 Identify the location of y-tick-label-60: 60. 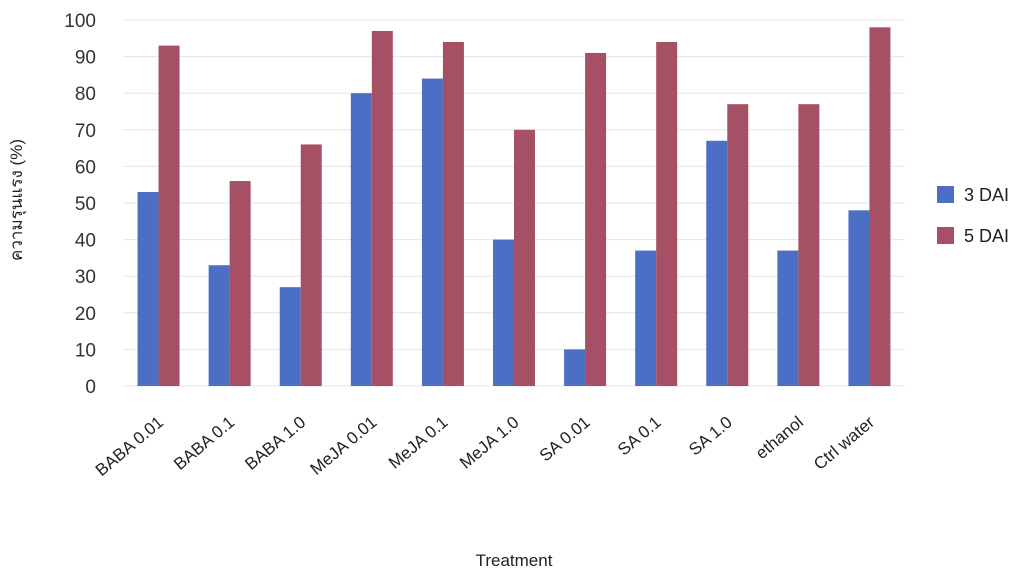
(85, 167).